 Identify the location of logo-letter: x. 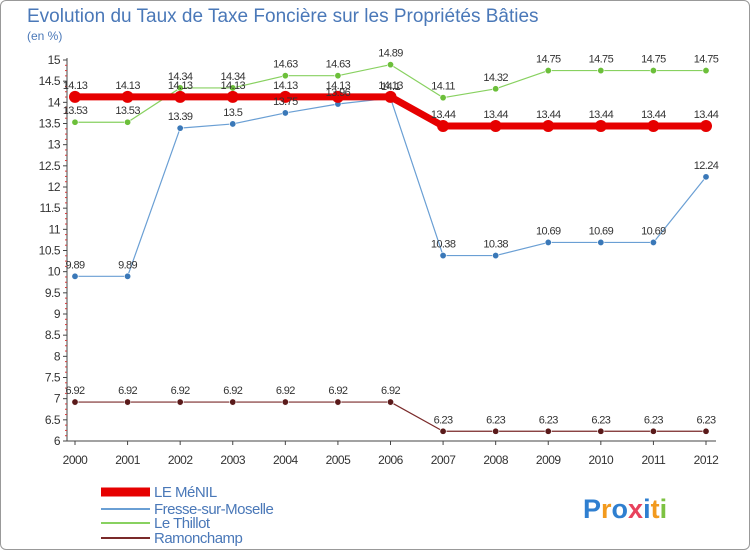
(635, 509).